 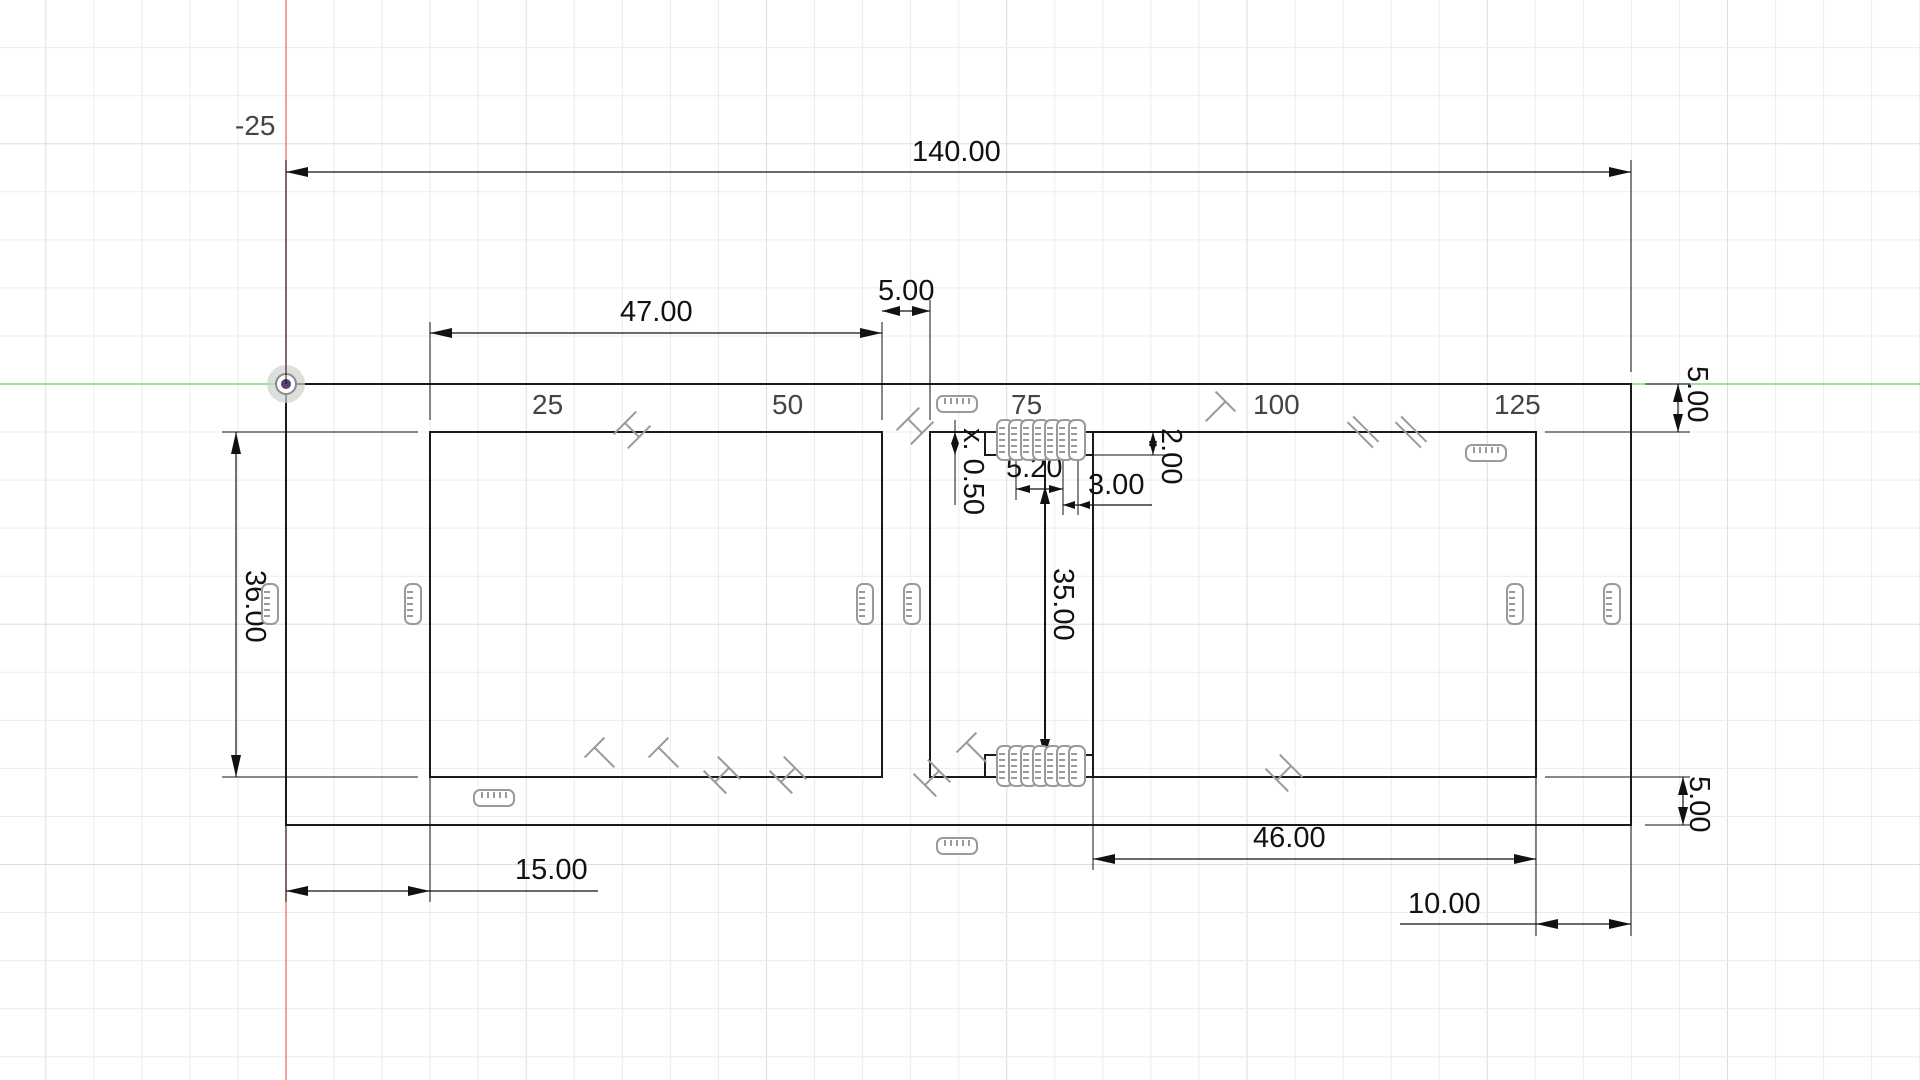 I want to click on dim-tab-depth: 2.00, so click(x=1140, y=456).